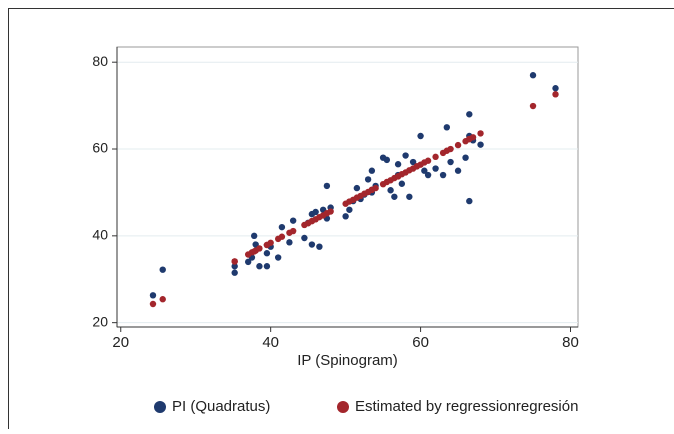 The image size is (674, 434). I want to click on y-tick-label: 40, so click(100, 235).